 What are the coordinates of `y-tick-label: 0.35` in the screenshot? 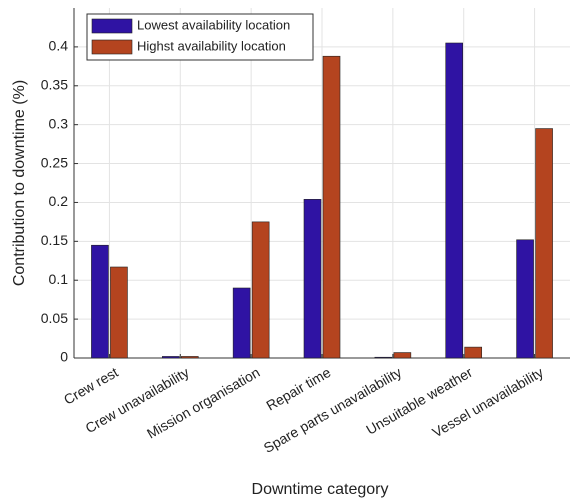 It's located at (54, 84).